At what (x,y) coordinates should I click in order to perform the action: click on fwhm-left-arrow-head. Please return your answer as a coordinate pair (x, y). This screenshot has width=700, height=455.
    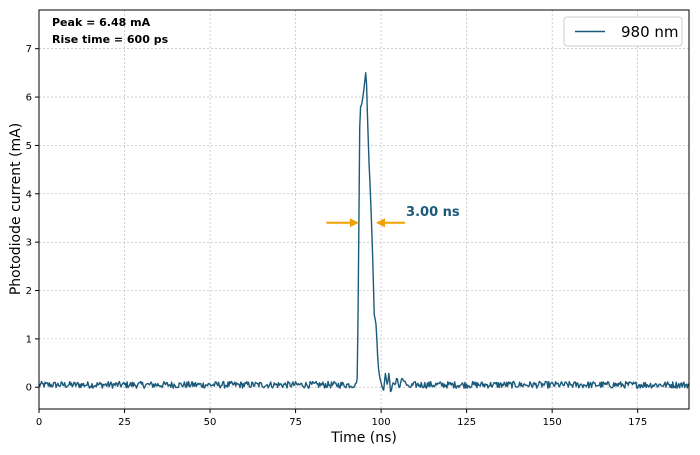
    Looking at the image, I should click on (354, 223).